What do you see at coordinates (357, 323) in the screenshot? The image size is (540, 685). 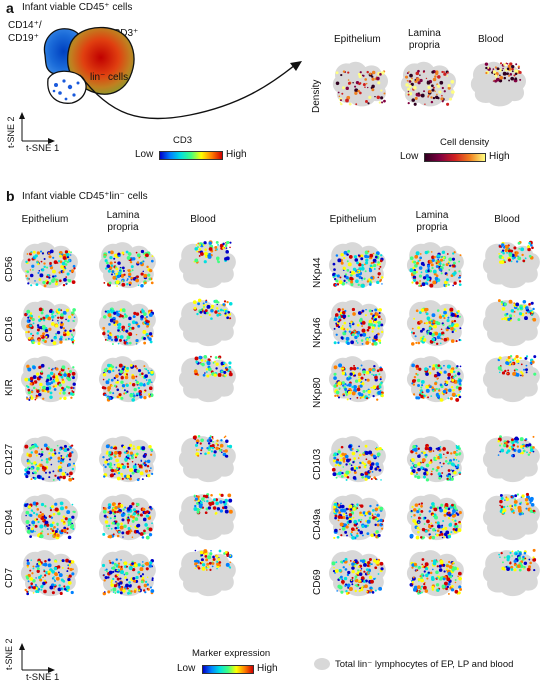 I see `tsne-nkp46-epithelium` at bounding box center [357, 323].